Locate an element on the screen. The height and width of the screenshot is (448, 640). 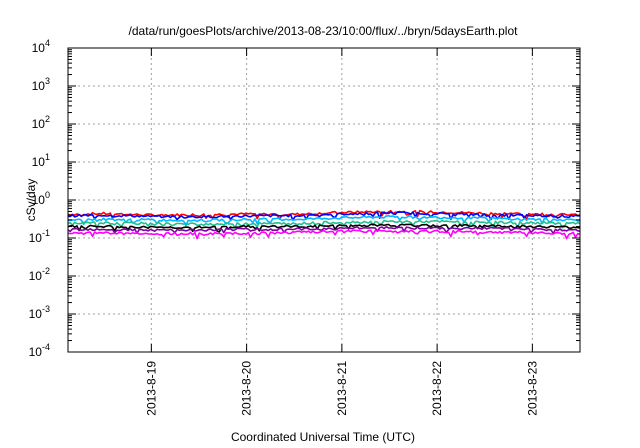
y-tick-label: 10⁴ is located at coordinates (41, 46).